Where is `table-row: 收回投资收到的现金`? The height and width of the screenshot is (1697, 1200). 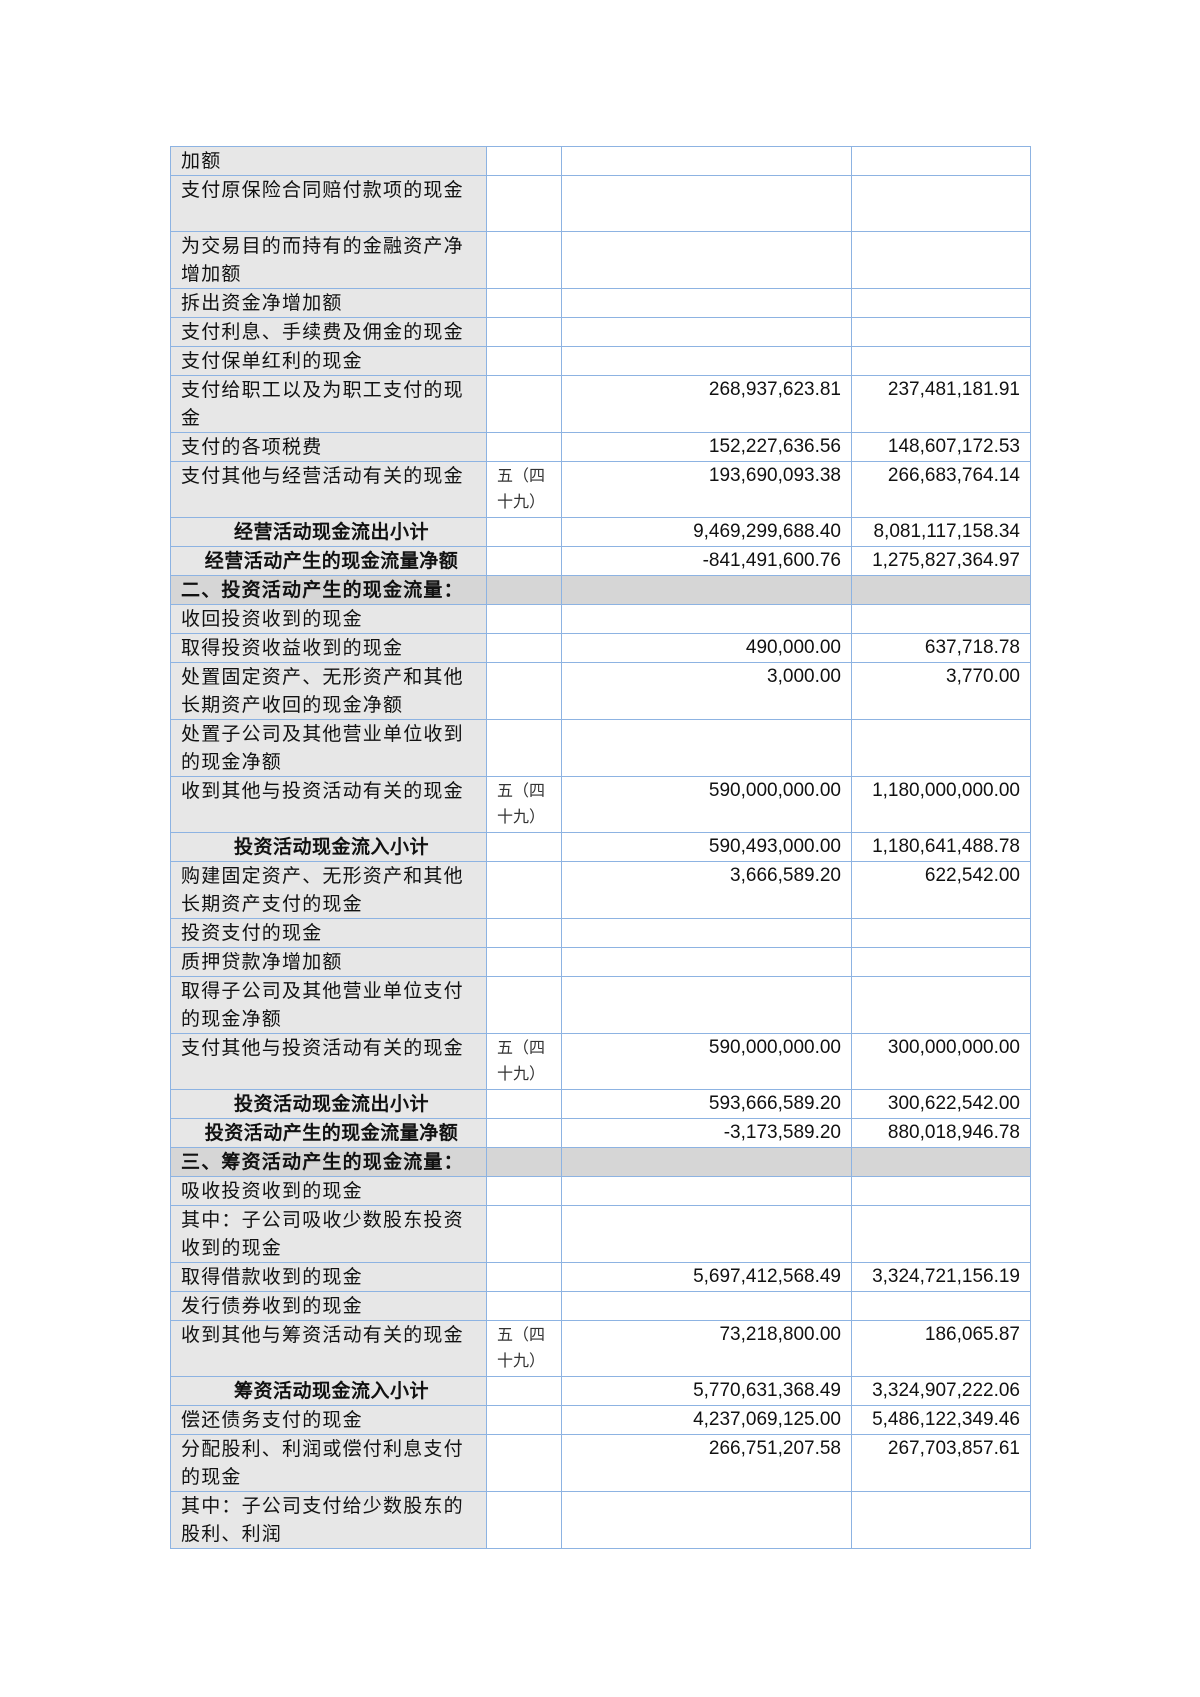
table-row: 收回投资收到的现金 is located at coordinates (600, 619).